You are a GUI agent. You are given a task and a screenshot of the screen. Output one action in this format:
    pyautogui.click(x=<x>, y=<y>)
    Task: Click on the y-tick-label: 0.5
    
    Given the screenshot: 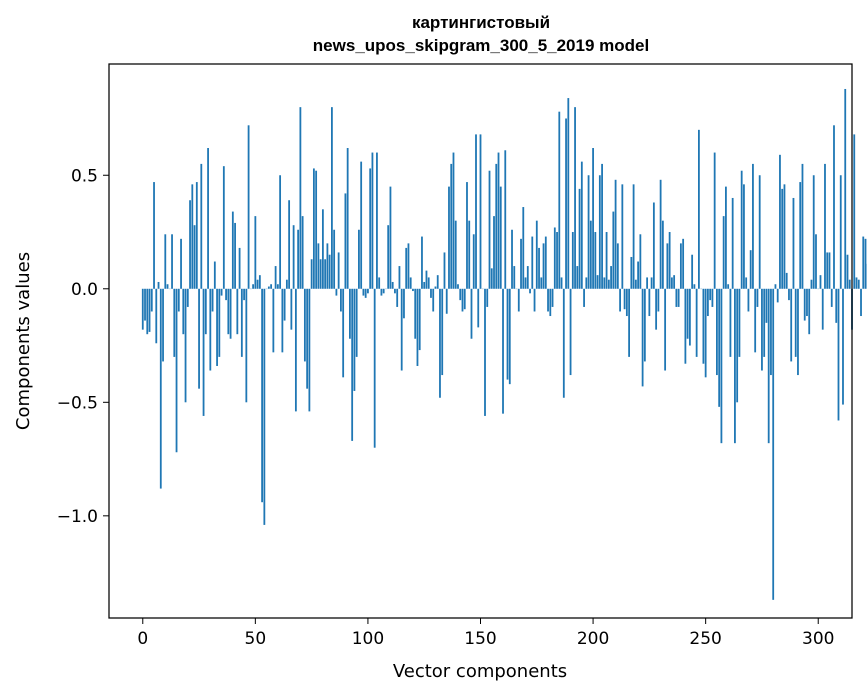 What is the action you would take?
    pyautogui.click(x=84, y=176)
    